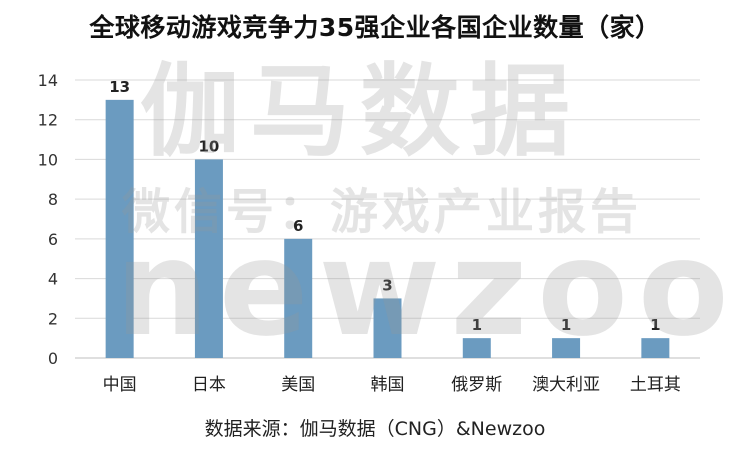 The image size is (750, 457). What do you see at coordinates (53, 239) in the screenshot?
I see `y-tick-label: 6` at bounding box center [53, 239].